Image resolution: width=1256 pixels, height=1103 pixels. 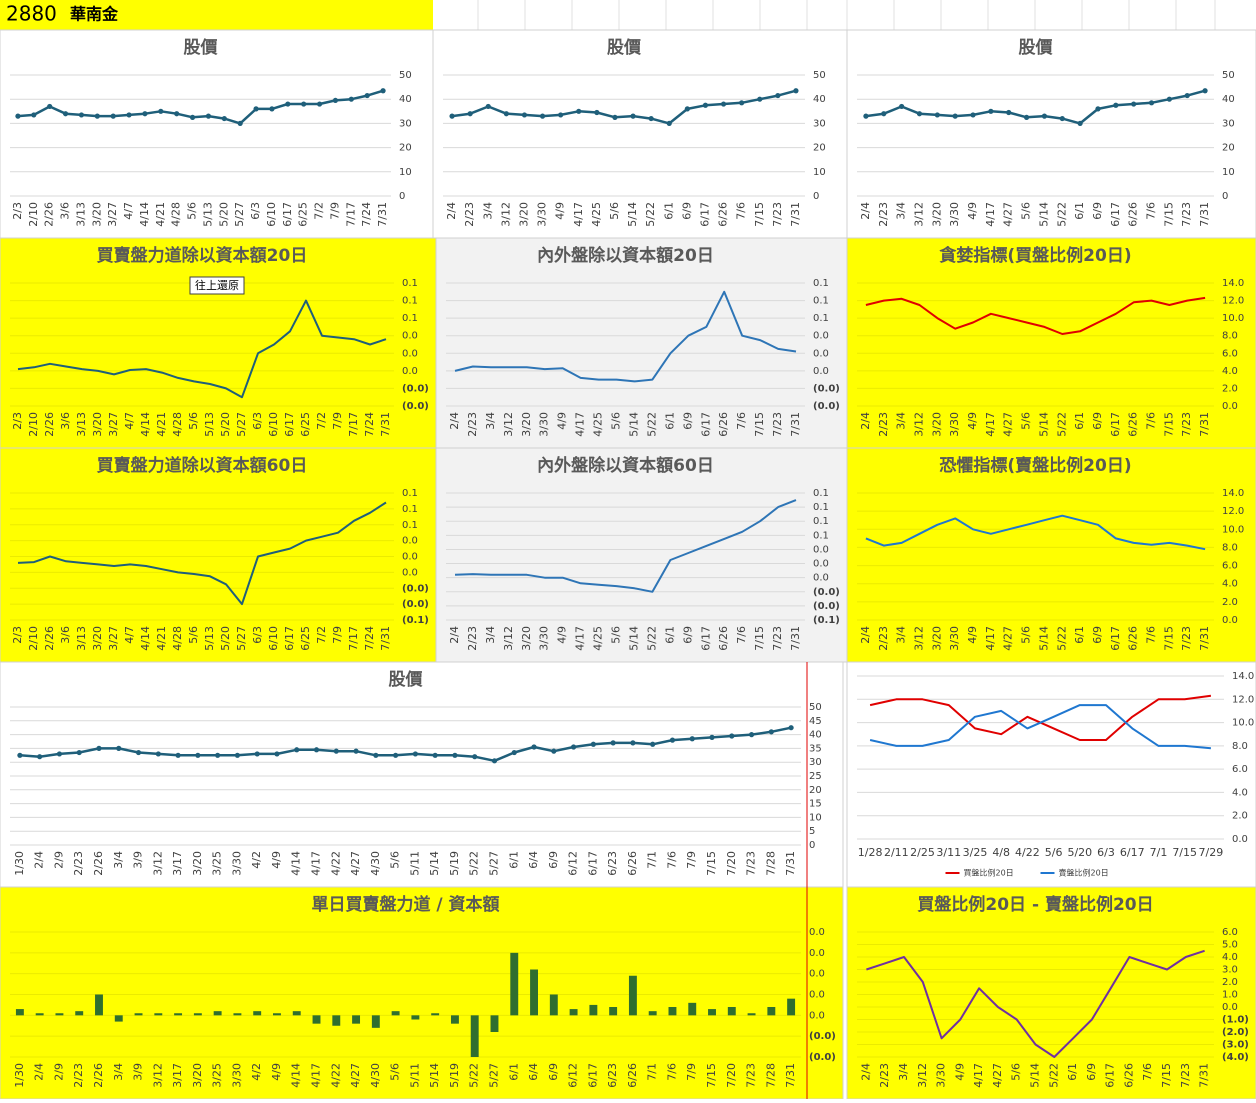 I want to click on x-tick-label: 2/3, so click(x=17, y=635).